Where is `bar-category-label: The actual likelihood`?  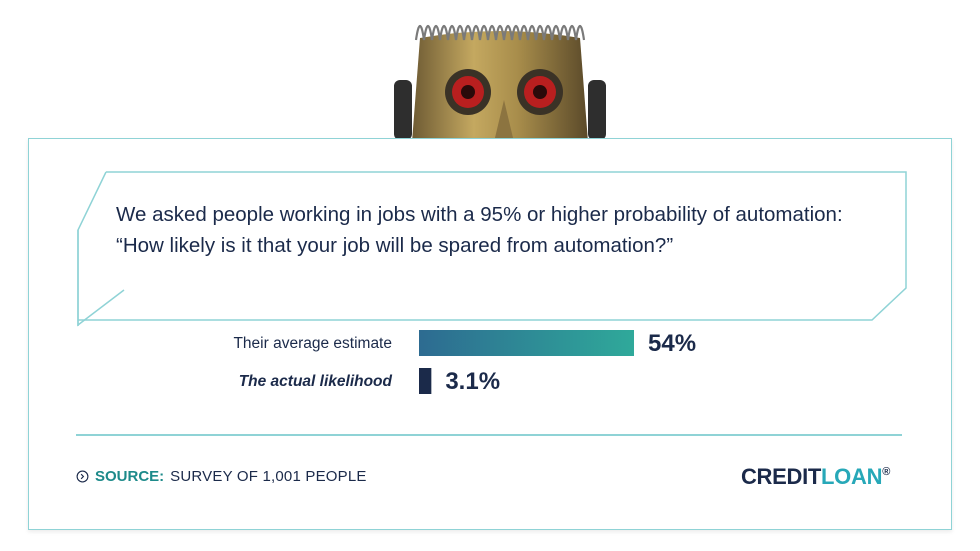
bar-category-label: The actual likelihood is located at coordinates (316, 381).